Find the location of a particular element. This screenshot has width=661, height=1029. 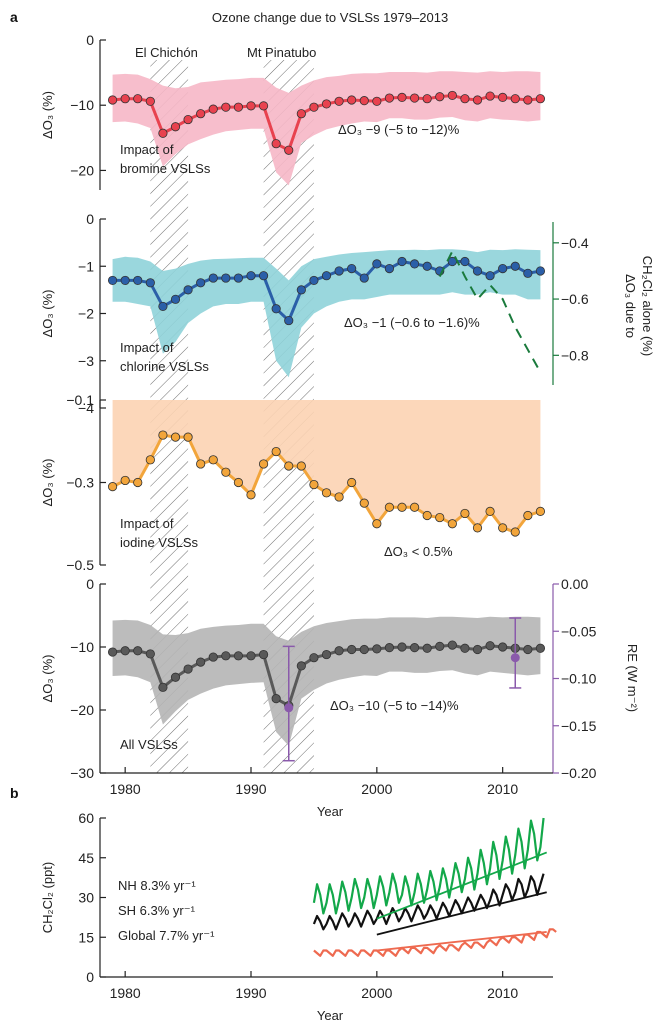

bromine-point-1979 is located at coordinates (112, 100).